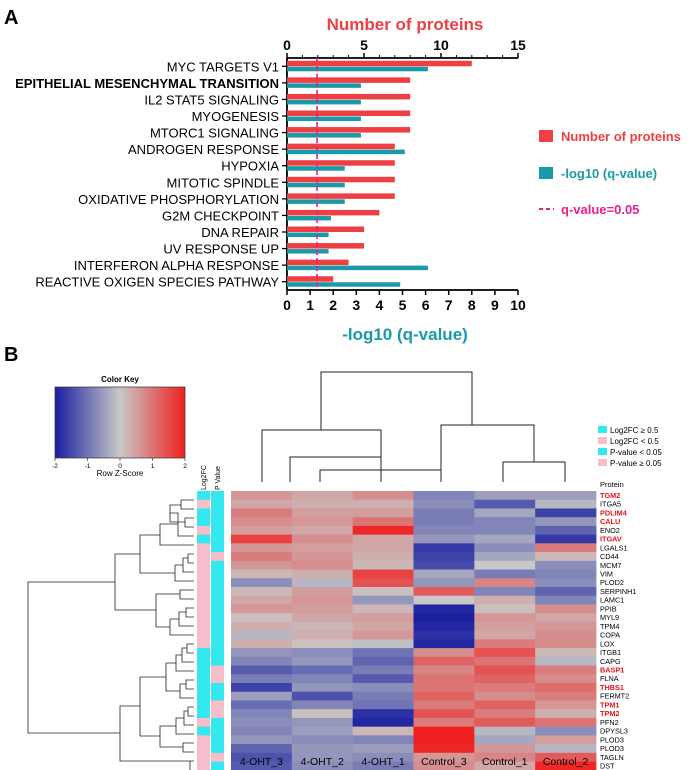 The width and height of the screenshot is (692, 770). What do you see at coordinates (602, 451) in the screenshot?
I see `legend-swatch` at bounding box center [602, 451].